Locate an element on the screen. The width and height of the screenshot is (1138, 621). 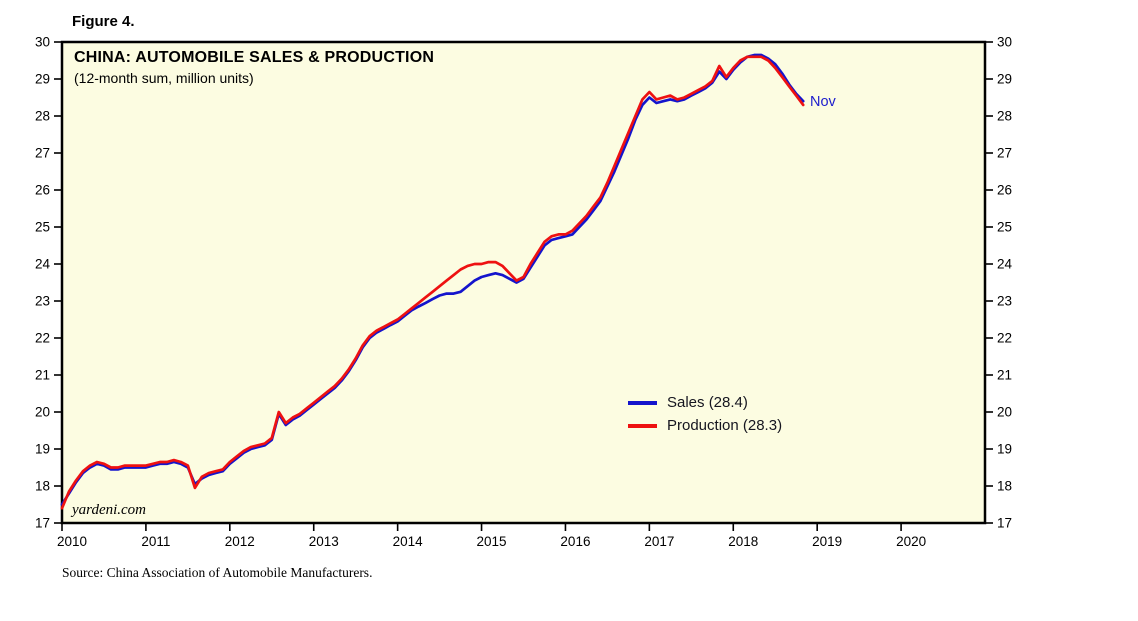
svg-text: 2017 is located at coordinates (659, 541).